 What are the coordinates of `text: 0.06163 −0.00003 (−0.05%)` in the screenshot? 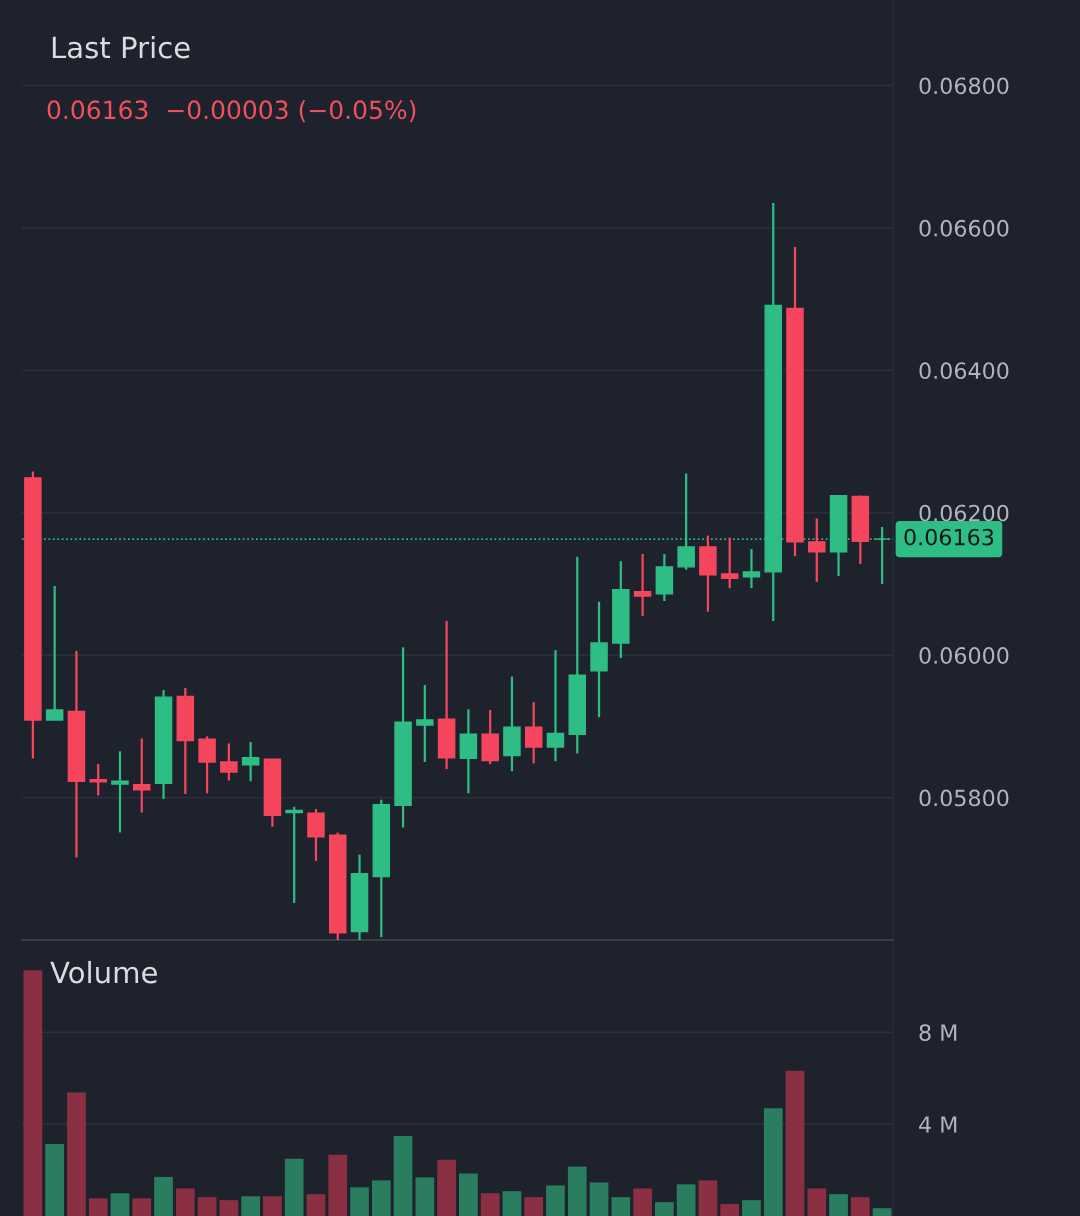 It's located at (231, 111).